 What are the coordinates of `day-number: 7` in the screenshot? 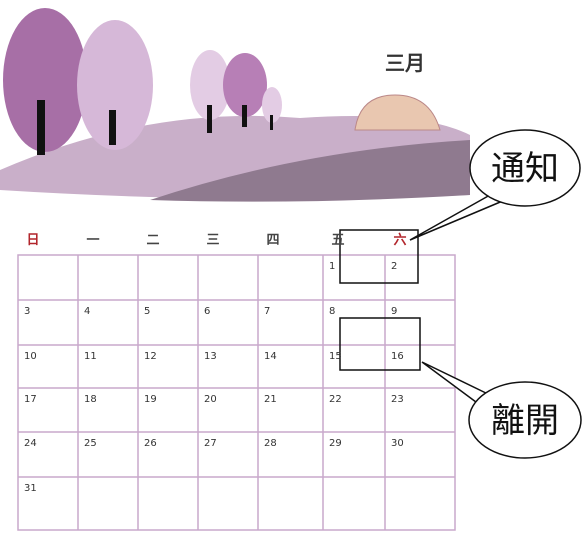 It's located at (267, 311).